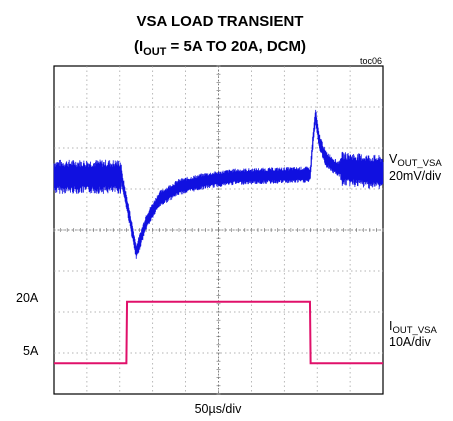  What do you see at coordinates (410, 342) in the screenshot?
I see `iout-scale-label: 10A/div` at bounding box center [410, 342].